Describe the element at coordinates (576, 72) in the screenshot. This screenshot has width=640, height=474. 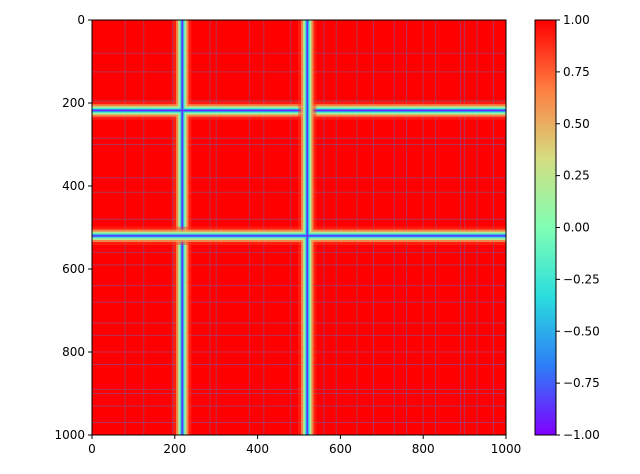
I see `colorbar-tick-label: 0.75` at that location.